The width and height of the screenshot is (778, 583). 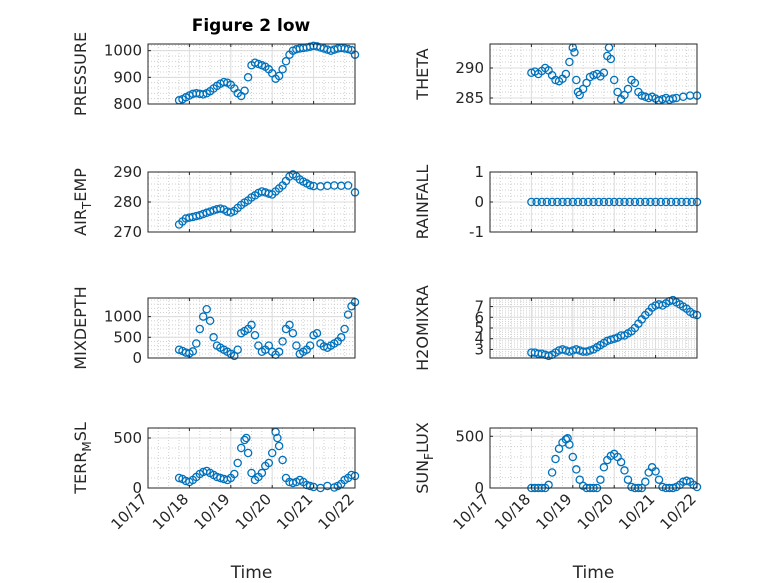 I want to click on y-tick-label: -1, so click(x=476, y=232).